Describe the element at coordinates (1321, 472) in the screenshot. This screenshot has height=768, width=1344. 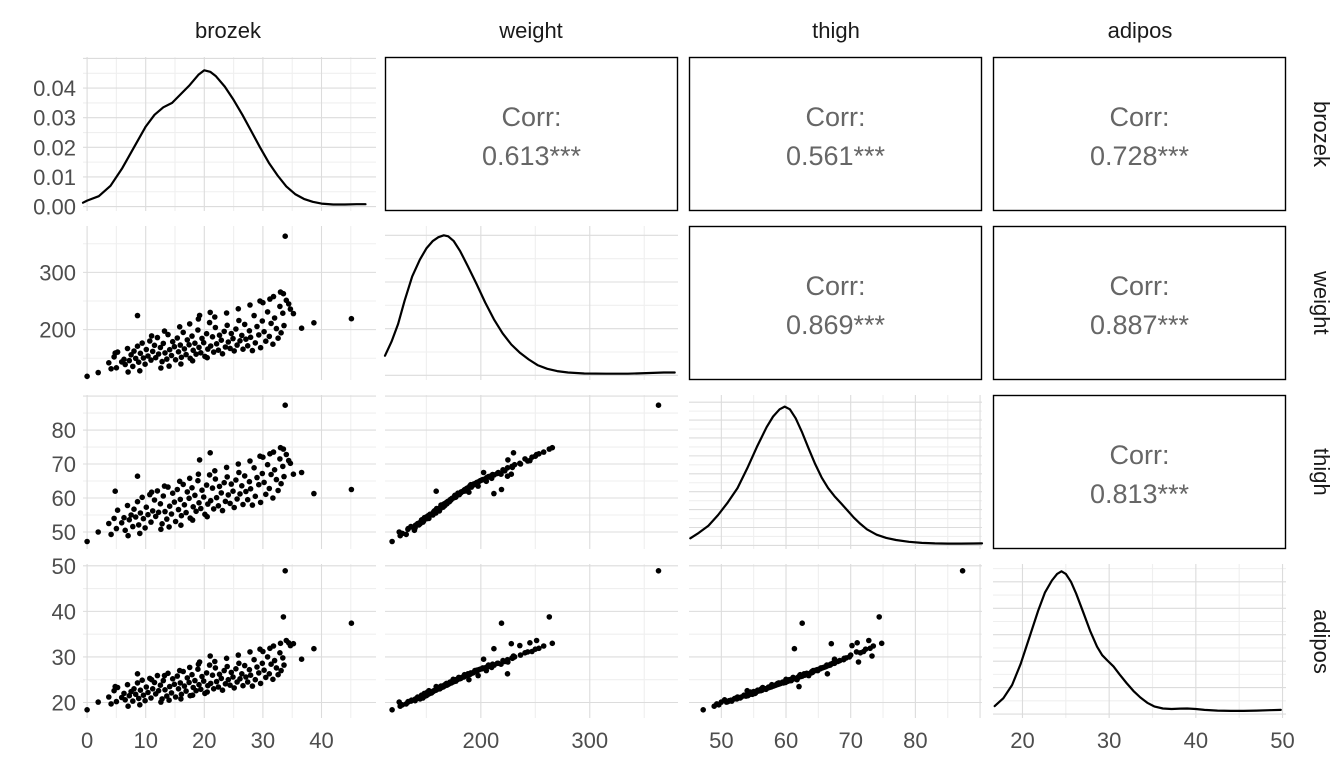
I see `row-strip-thigh: thigh` at that location.